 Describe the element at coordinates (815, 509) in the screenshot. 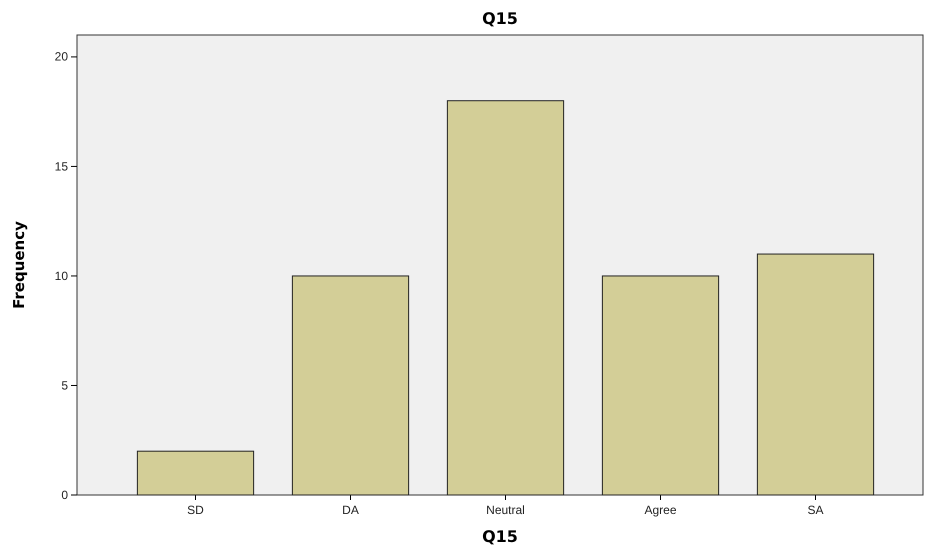

I see `x-tick-label: SA` at that location.